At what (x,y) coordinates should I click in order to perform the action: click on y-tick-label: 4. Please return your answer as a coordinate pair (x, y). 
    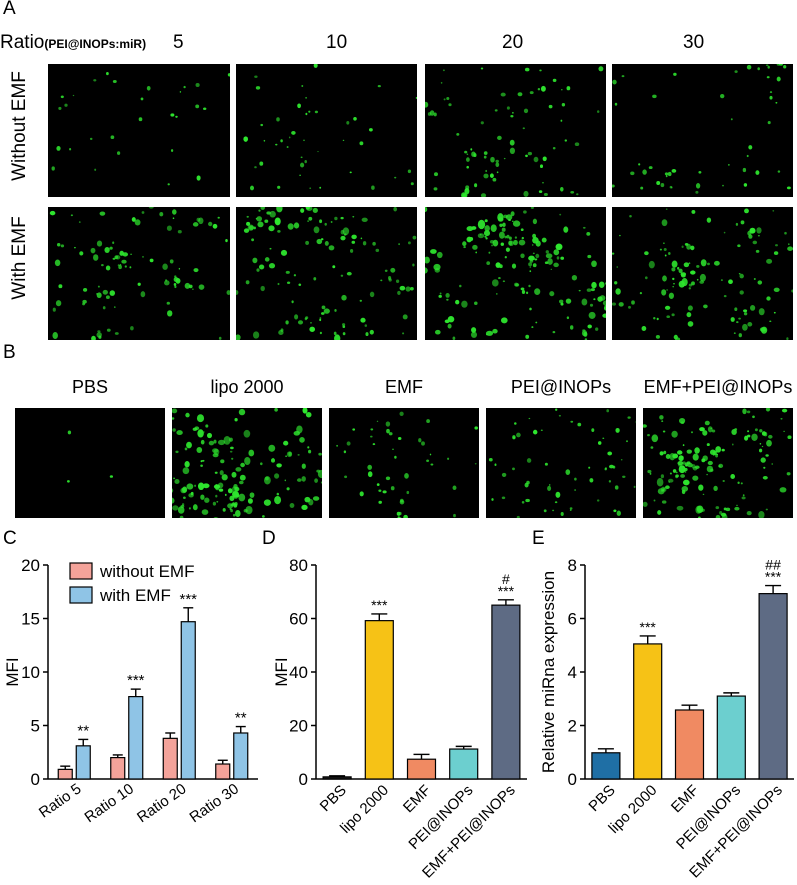
    Looking at the image, I should click on (572, 672).